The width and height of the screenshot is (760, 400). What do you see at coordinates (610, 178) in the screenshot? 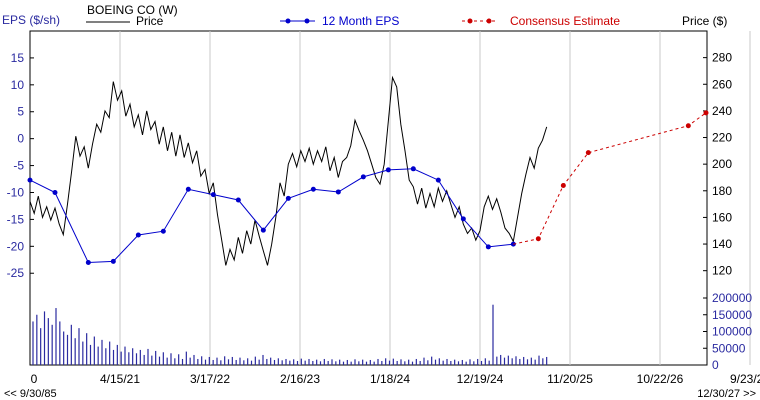
I see `estimate-line` at bounding box center [610, 178].